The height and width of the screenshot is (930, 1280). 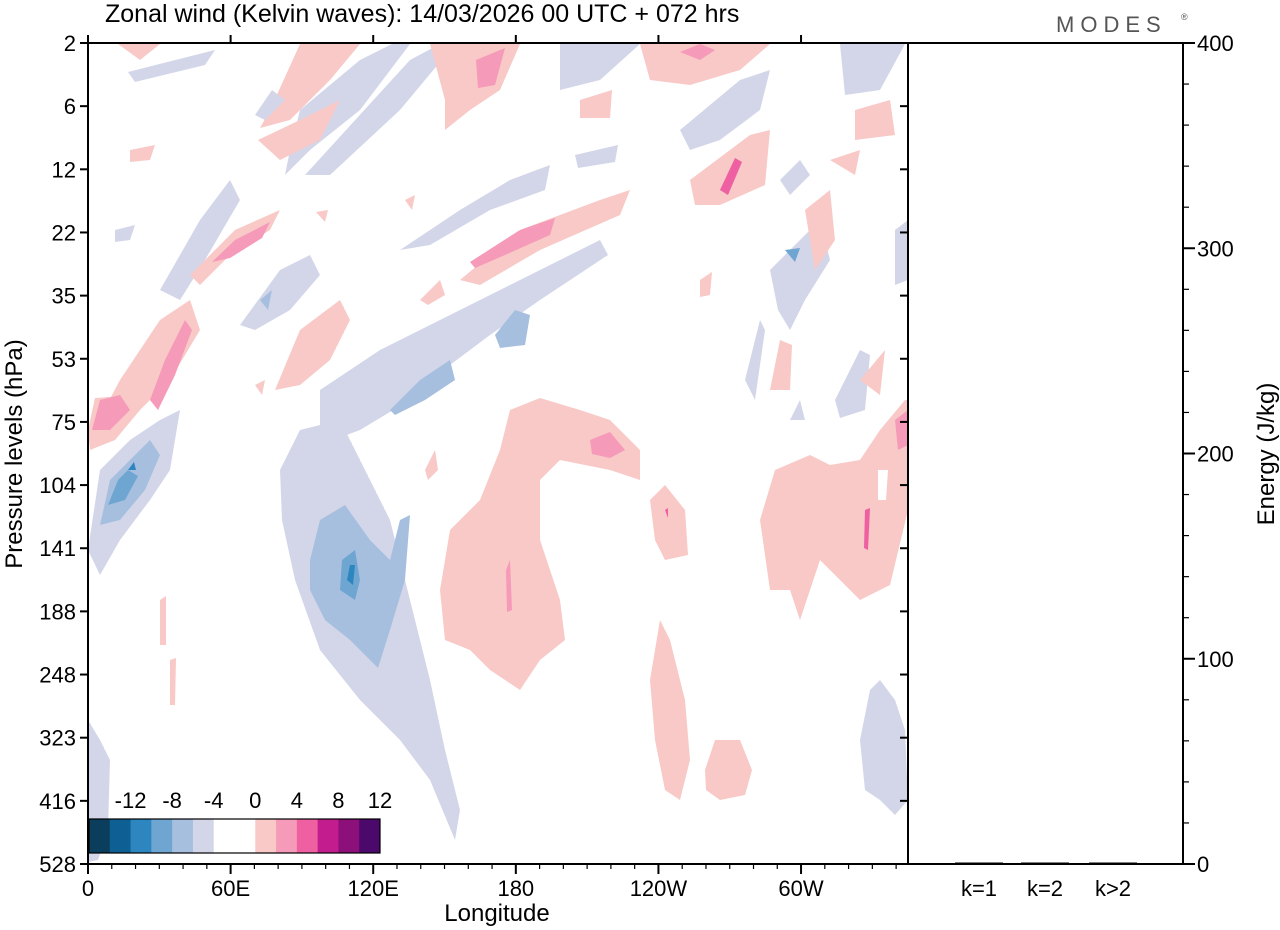 I want to click on y-tick-label: 2, so click(x=70, y=43).